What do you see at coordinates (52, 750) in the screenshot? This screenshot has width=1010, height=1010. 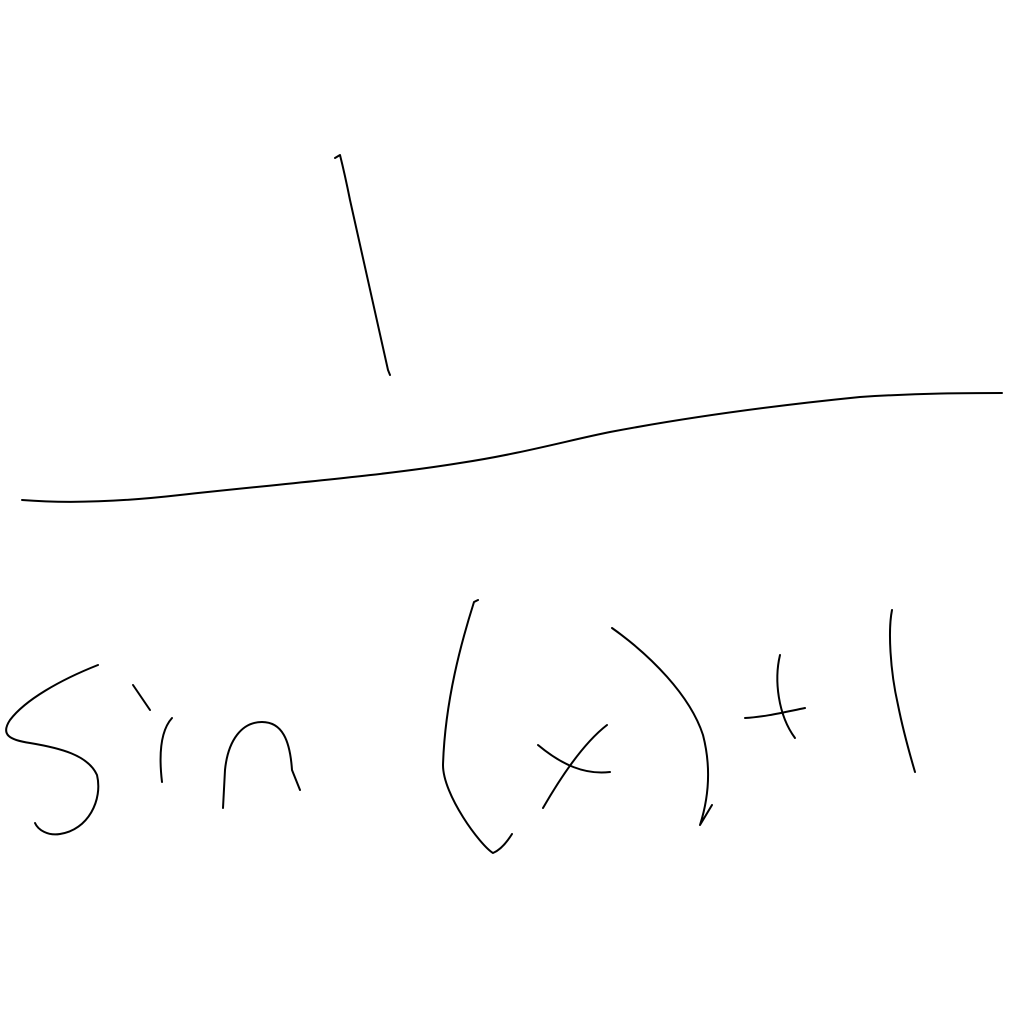 I see `denominator-s-stroke` at bounding box center [52, 750].